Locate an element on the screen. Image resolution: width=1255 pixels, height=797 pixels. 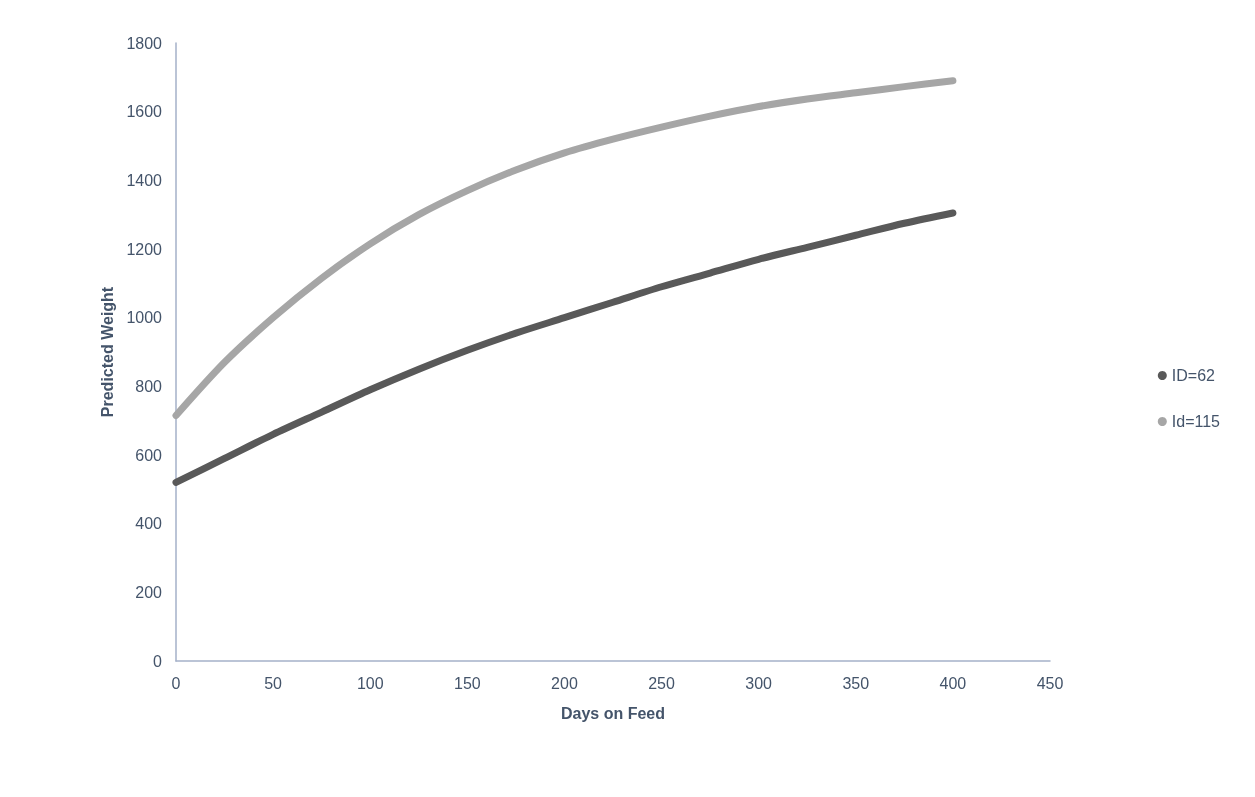
x-tick-label: 350 is located at coordinates (856, 683).